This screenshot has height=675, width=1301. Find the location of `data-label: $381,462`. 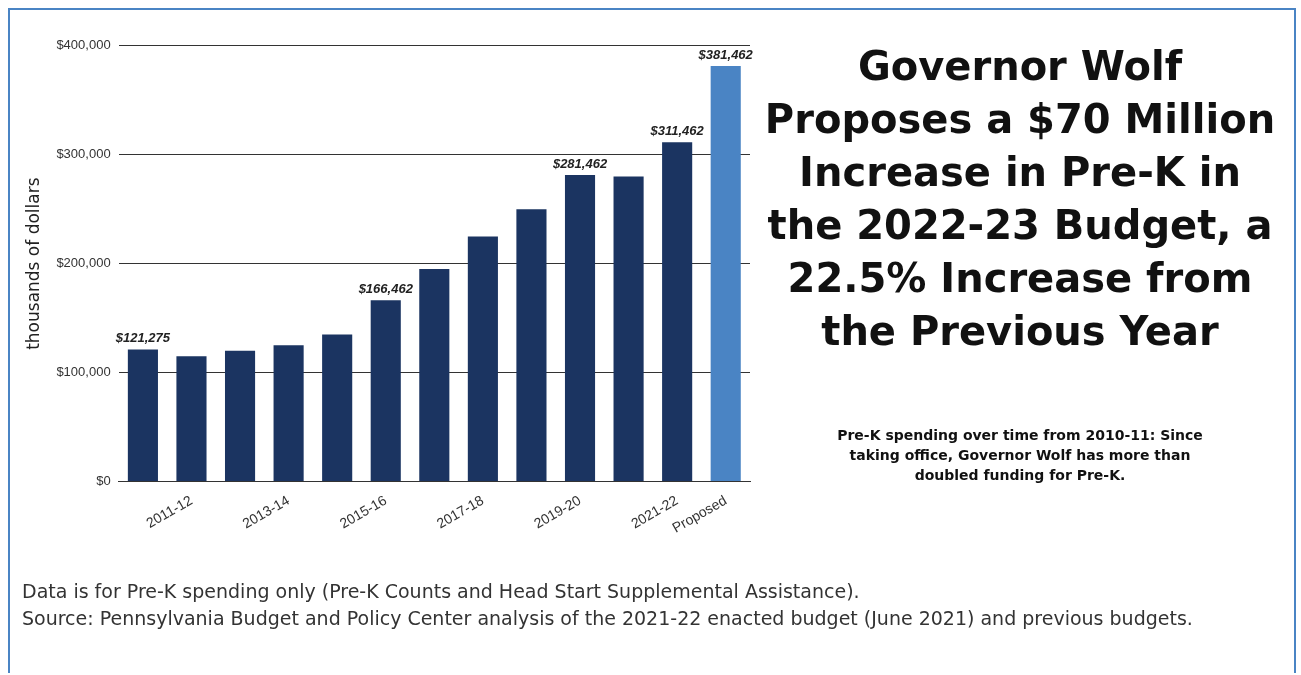

data-label: $381,462 is located at coordinates (725, 55).